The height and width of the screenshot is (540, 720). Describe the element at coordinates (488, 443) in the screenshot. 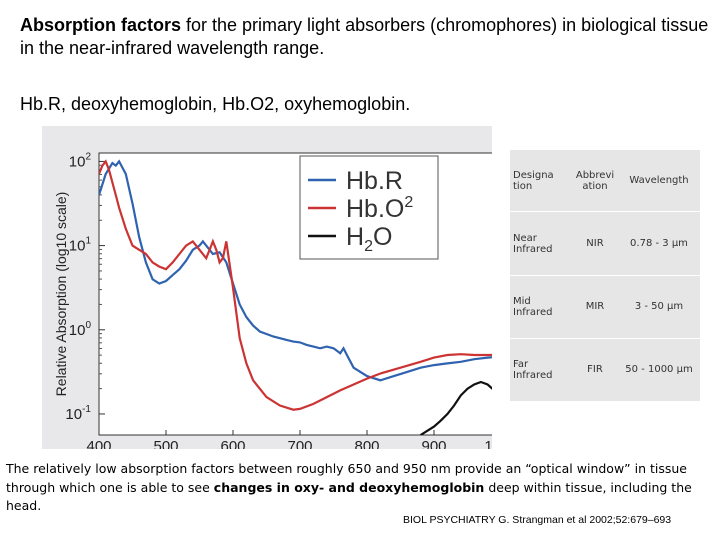

I see `x-tick-label: 1000` at that location.